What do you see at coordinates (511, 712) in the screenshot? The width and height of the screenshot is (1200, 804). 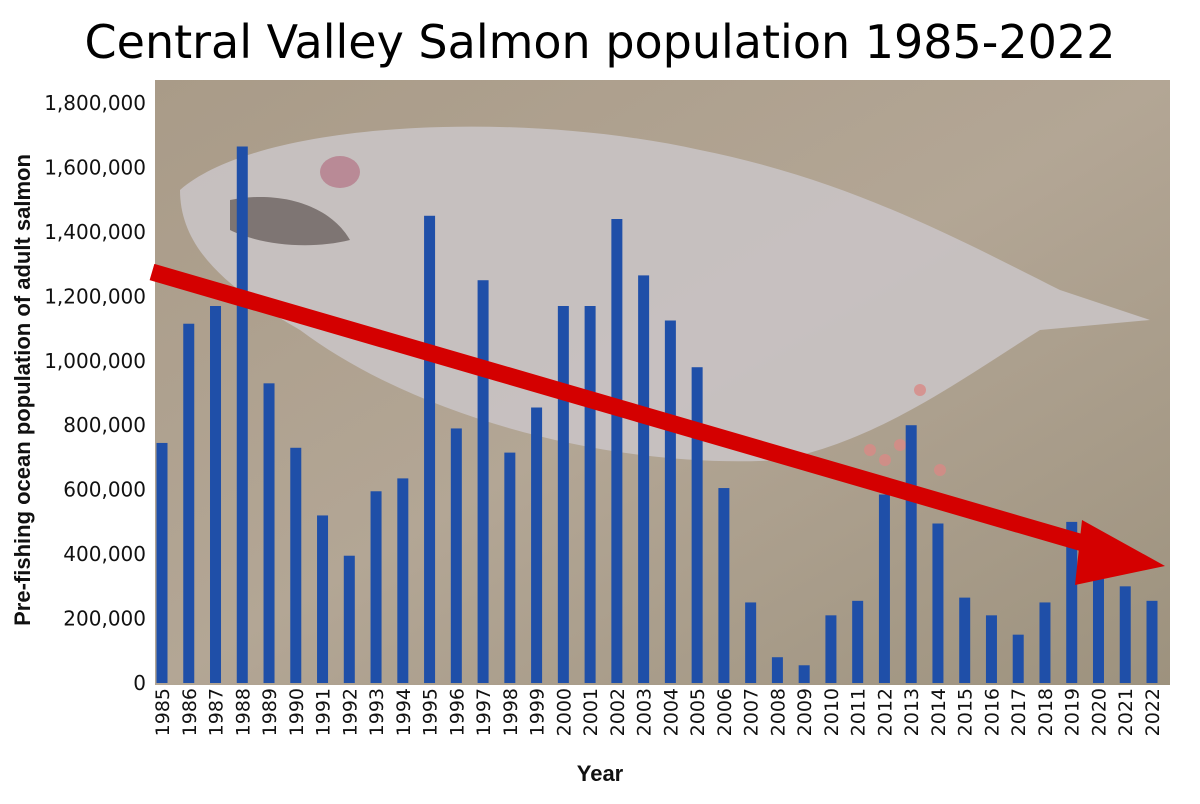 I see `x-tick-label: 1998` at bounding box center [511, 712].